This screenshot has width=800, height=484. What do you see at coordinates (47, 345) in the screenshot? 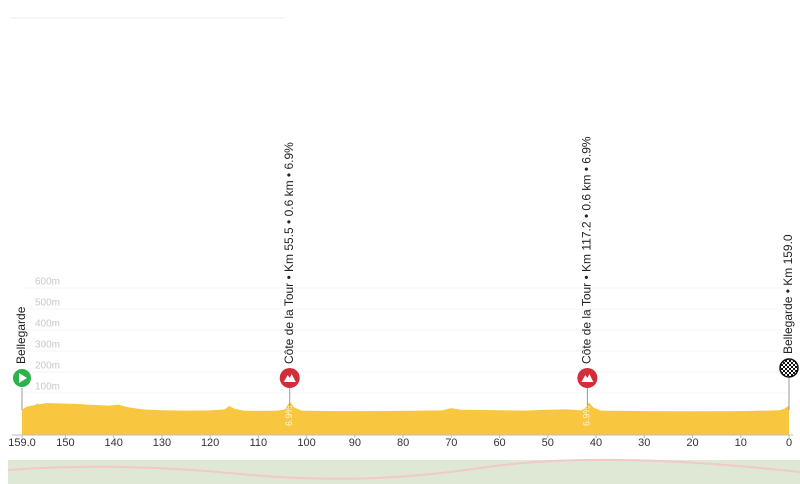
I see `y-tick-label: 300m` at bounding box center [47, 345].